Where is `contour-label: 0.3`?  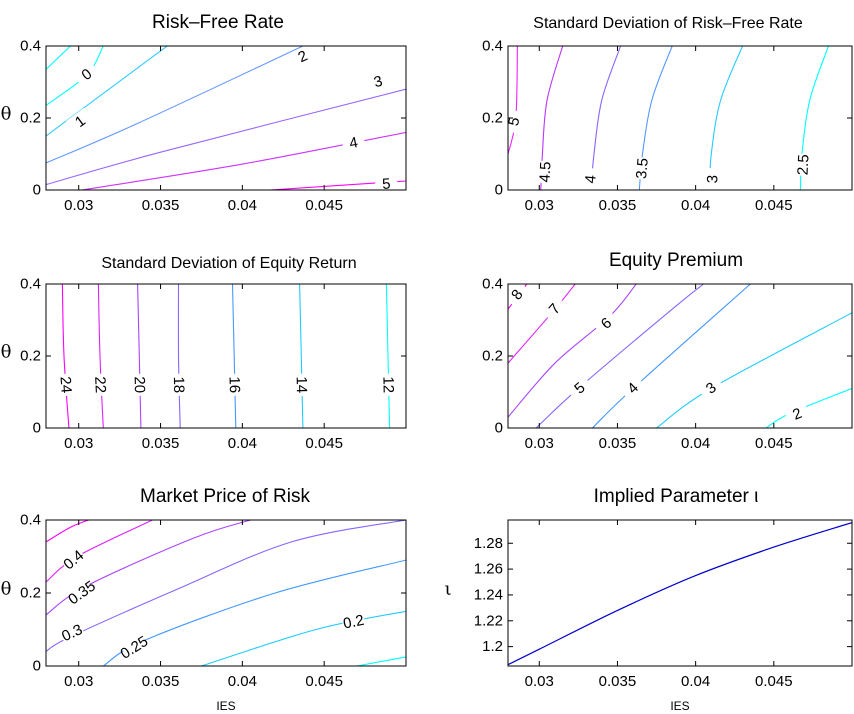
contour-label: 0.3 is located at coordinates (72, 633).